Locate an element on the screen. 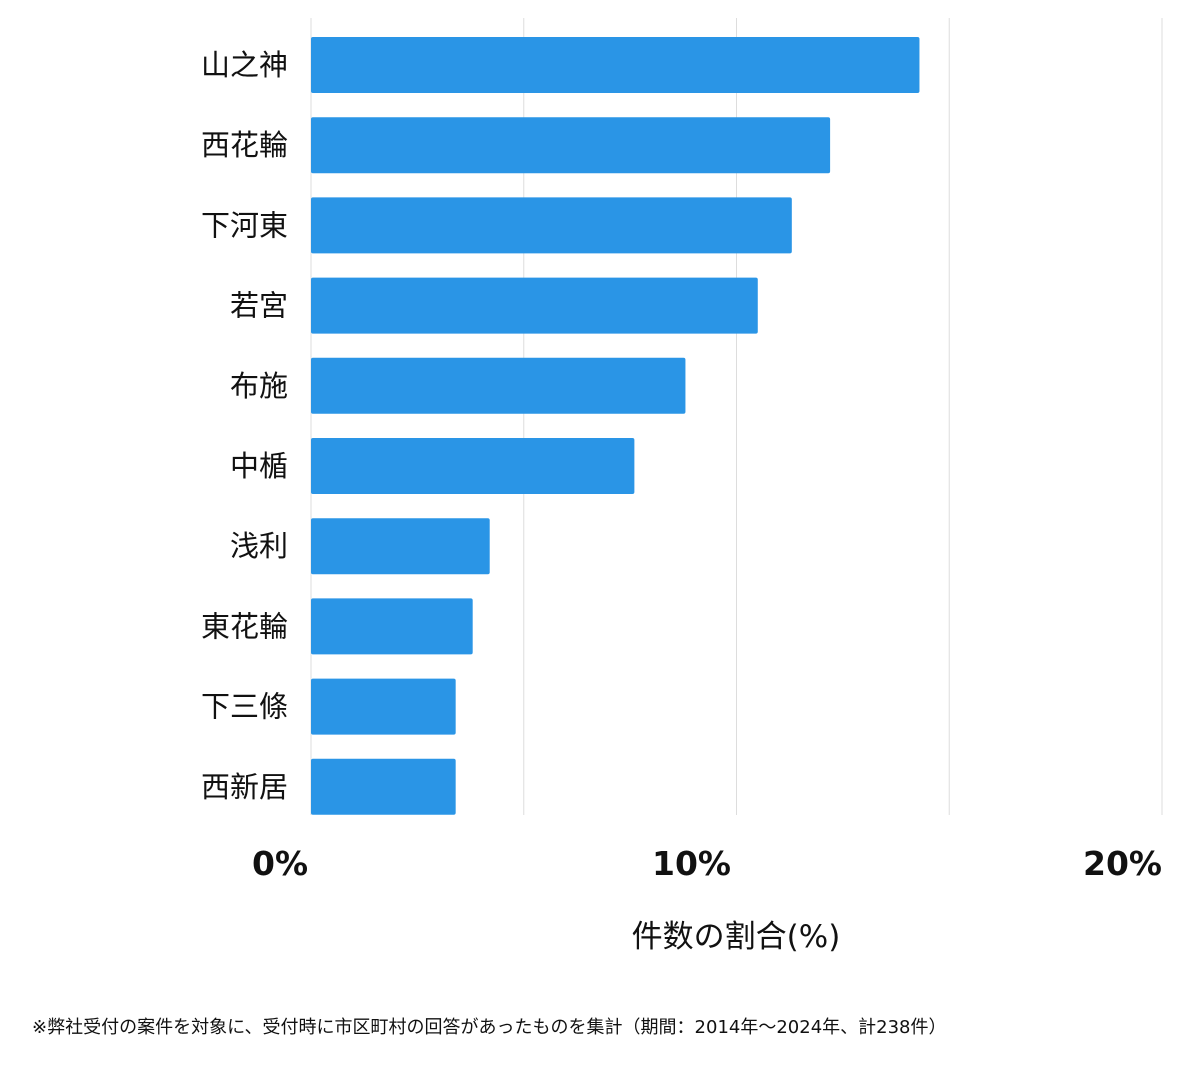  category-label: 西花輪 is located at coordinates (244, 145).